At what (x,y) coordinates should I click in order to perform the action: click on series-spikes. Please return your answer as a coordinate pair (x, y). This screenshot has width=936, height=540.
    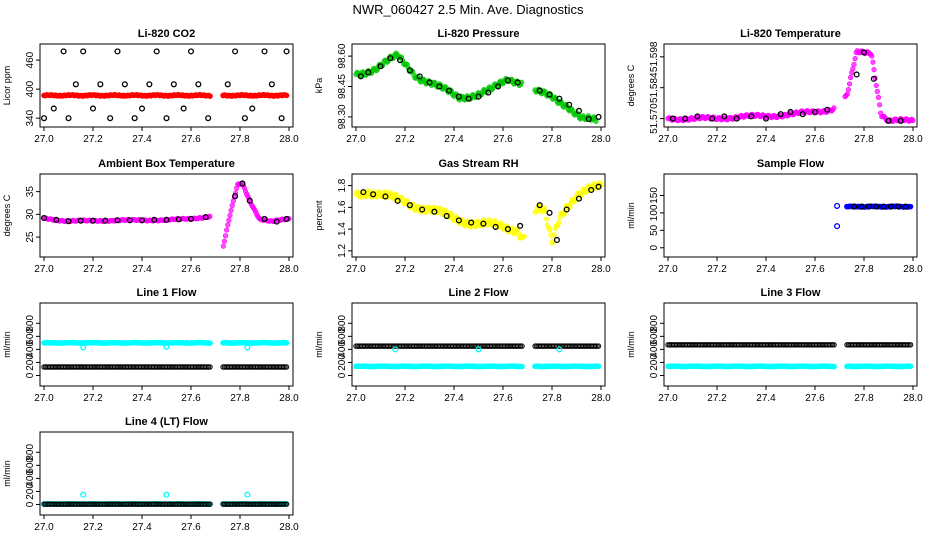
    Looking at the image, I should click on (165, 494).